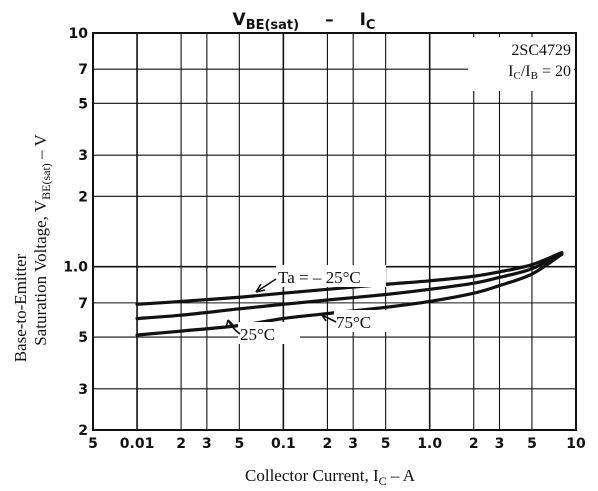 The image size is (598, 491). What do you see at coordinates (240, 20) in the screenshot?
I see `title-main: V` at bounding box center [240, 20].